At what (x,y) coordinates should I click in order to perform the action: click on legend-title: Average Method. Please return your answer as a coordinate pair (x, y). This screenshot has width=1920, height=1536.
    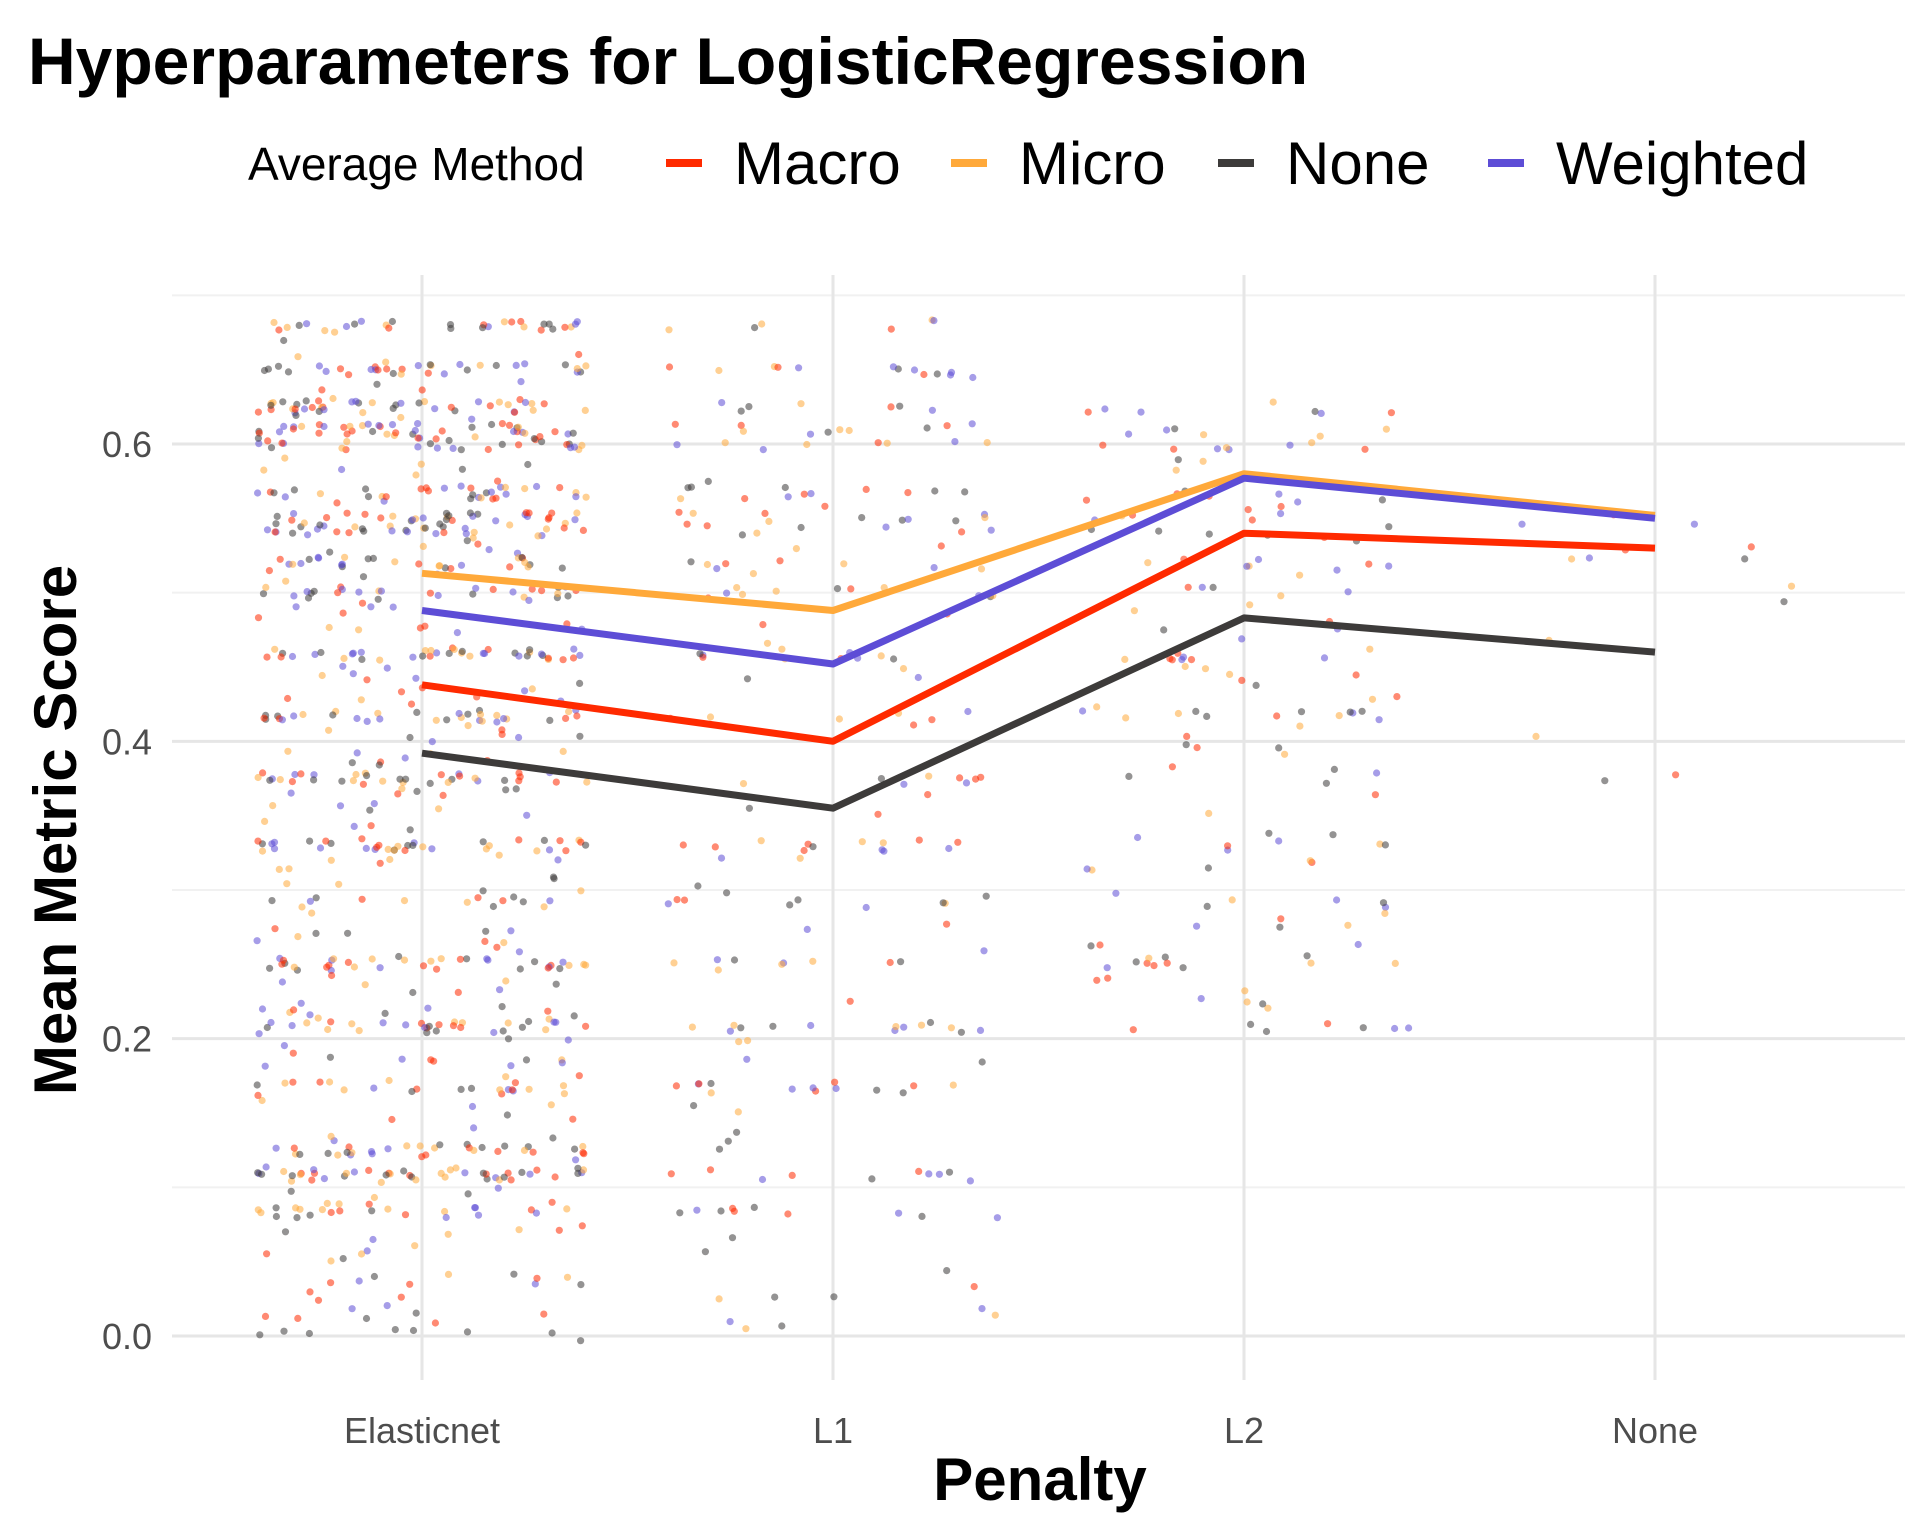
    Looking at the image, I should click on (416, 164).